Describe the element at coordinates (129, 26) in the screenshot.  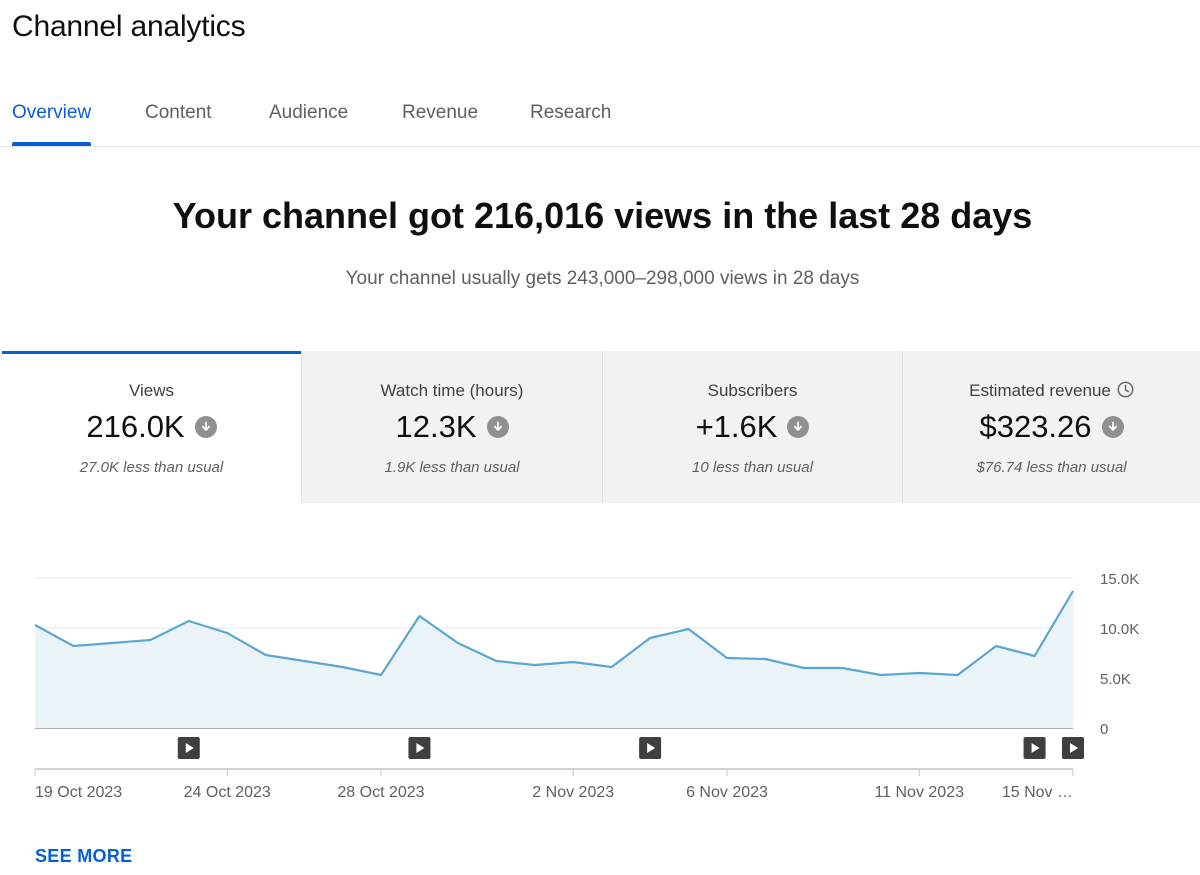
I see `page-title: Channel analytics` at that location.